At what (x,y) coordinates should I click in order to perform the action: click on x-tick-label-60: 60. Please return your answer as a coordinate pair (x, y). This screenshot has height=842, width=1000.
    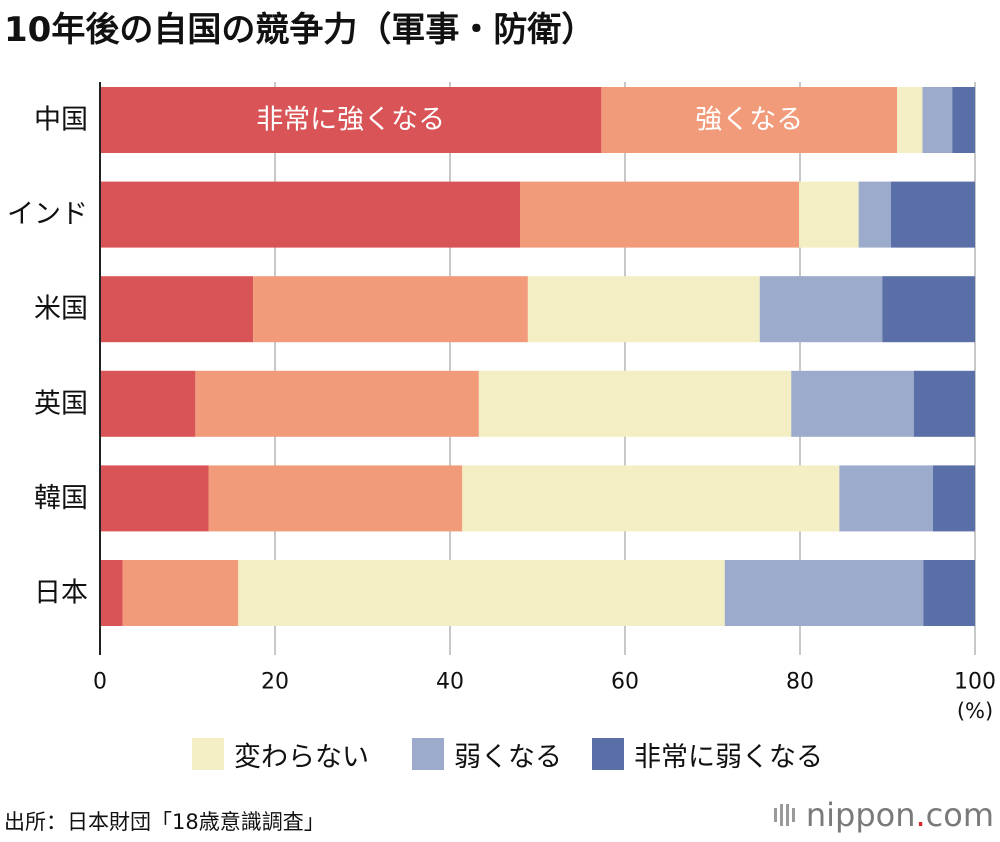
    Looking at the image, I should click on (625, 682).